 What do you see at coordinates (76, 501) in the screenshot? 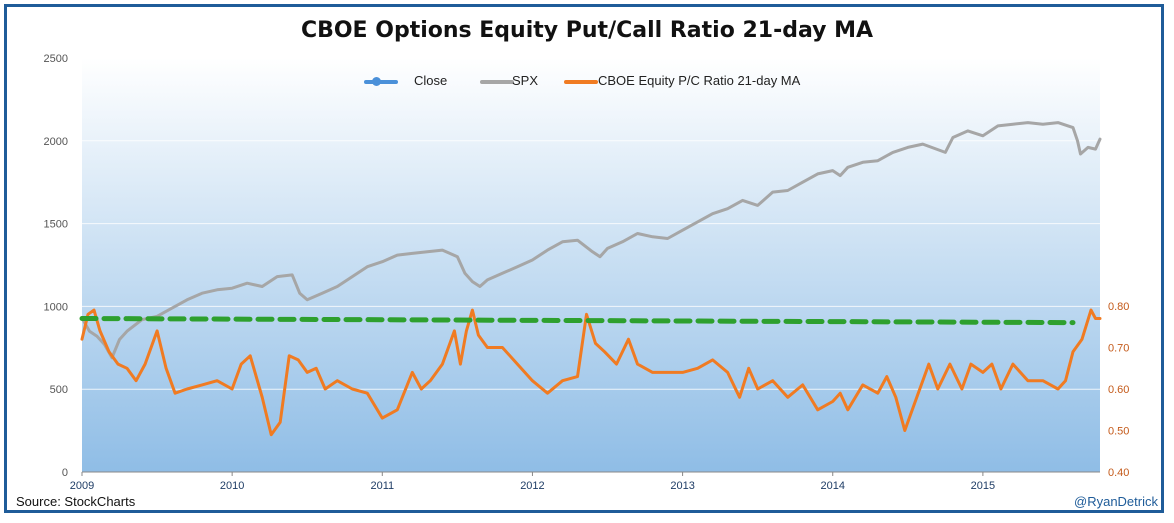
I see `source-note: Source: StockCharts` at bounding box center [76, 501].